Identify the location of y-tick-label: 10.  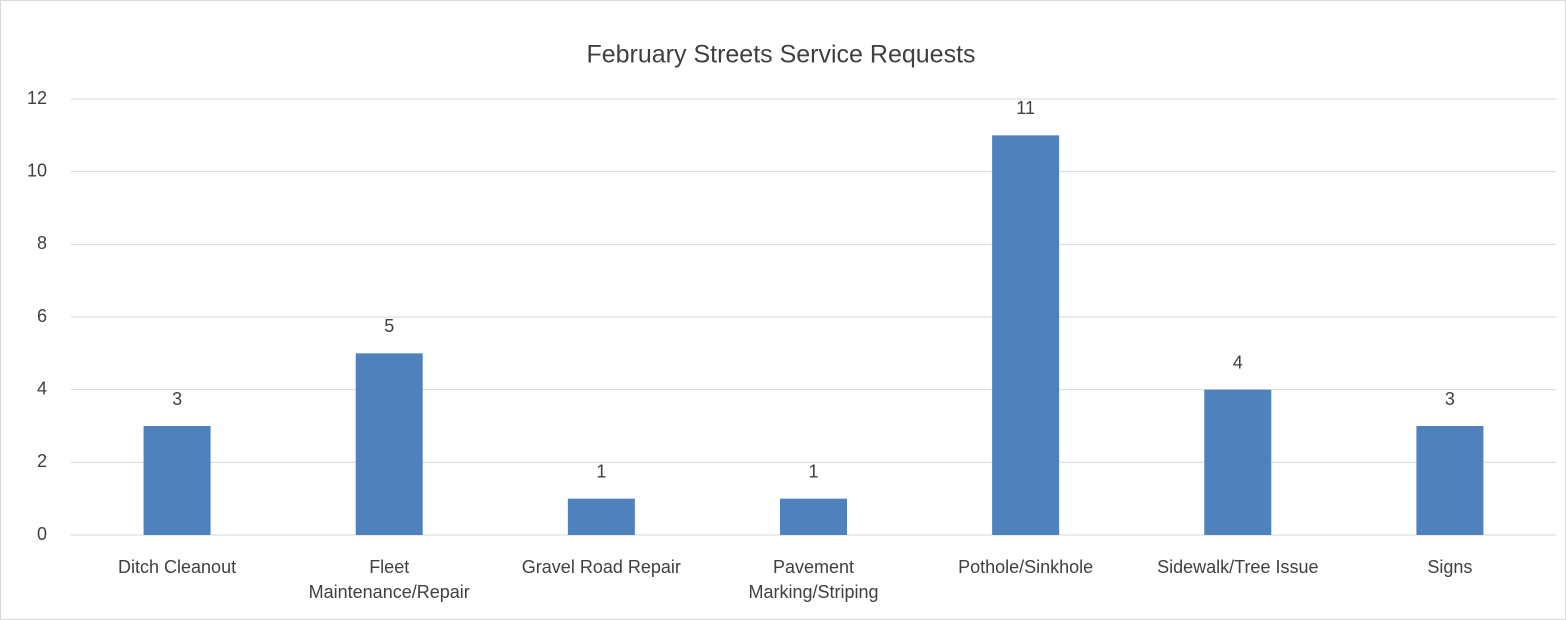
(37, 170).